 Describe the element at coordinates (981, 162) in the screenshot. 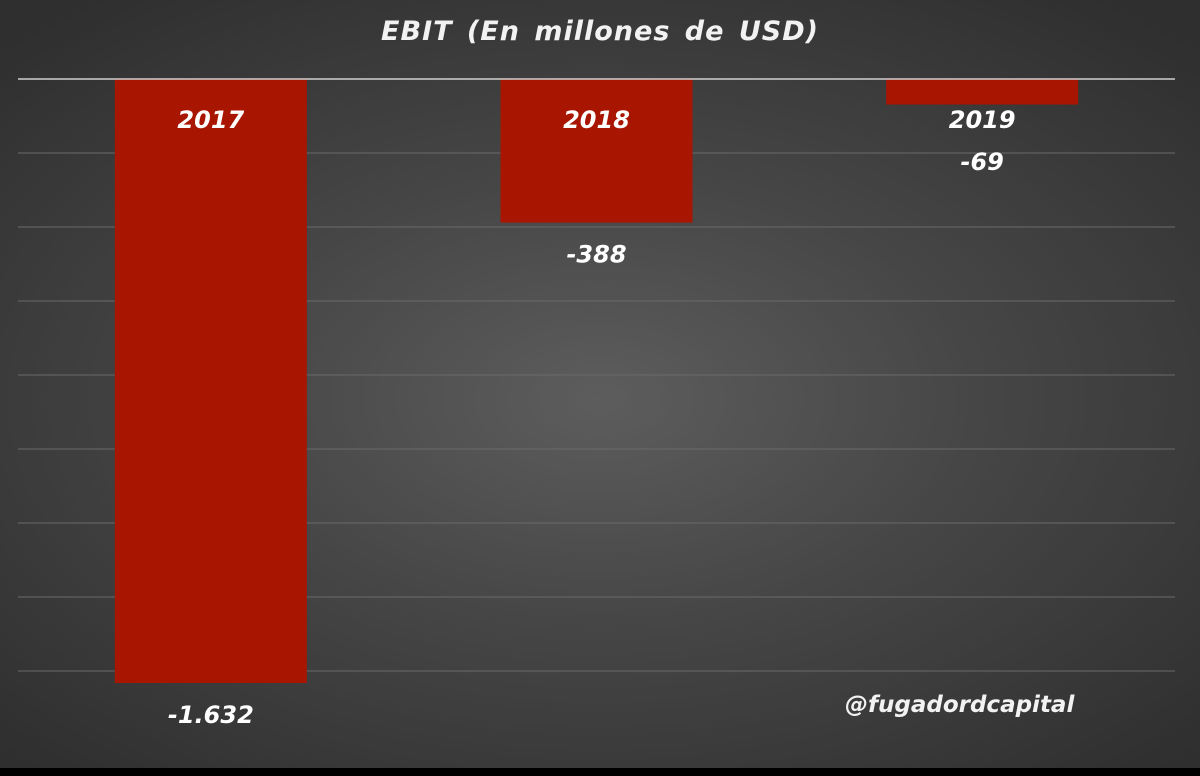

I see `value-label-2019: -69` at that location.